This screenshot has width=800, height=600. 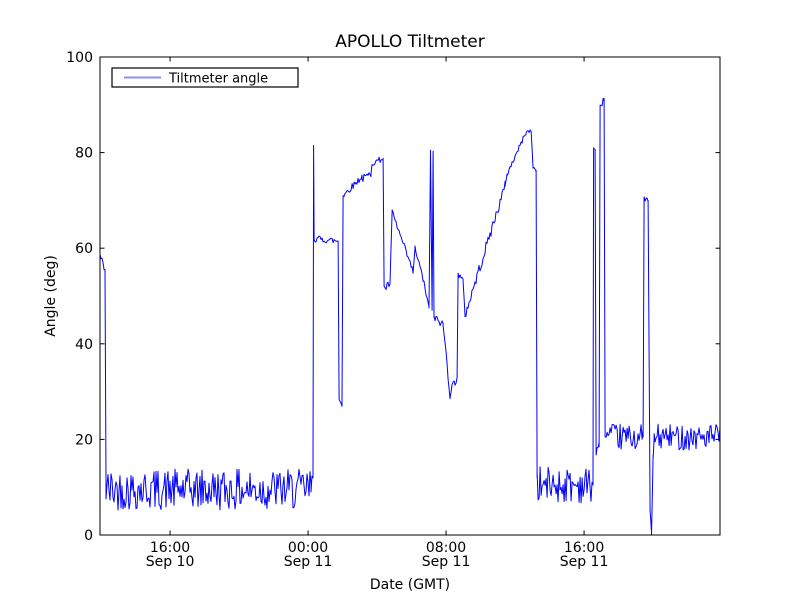 I want to click on y-tick-label: 100, so click(x=79, y=58).